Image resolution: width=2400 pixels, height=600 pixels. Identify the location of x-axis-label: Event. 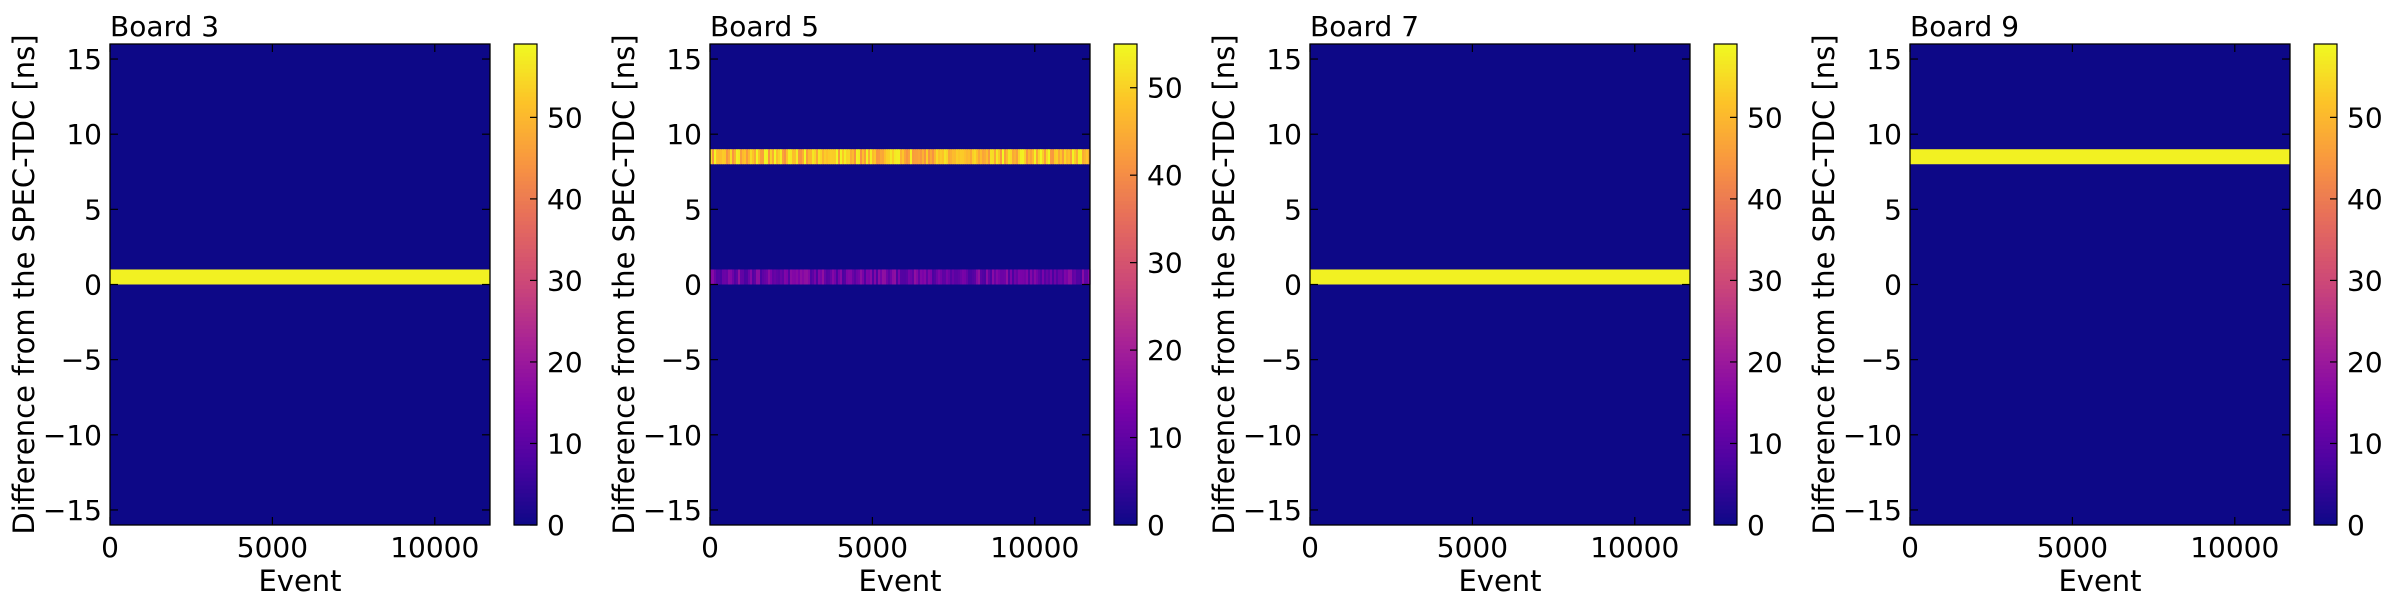
(299, 581).